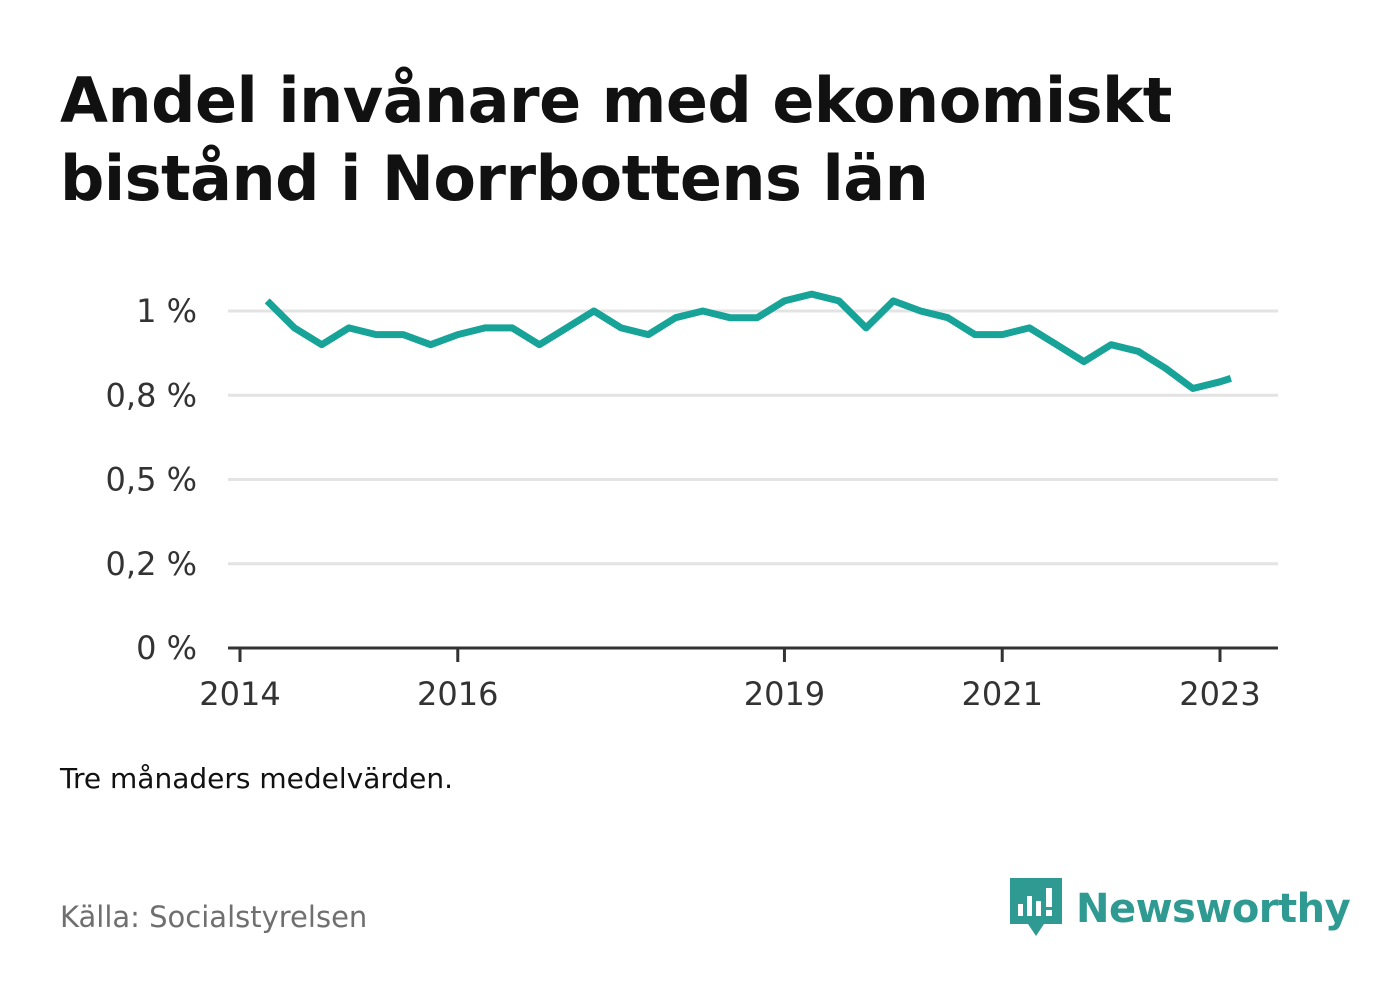 The width and height of the screenshot is (1382, 999). What do you see at coordinates (239, 694) in the screenshot?
I see `x-tick-label: 2014` at bounding box center [239, 694].